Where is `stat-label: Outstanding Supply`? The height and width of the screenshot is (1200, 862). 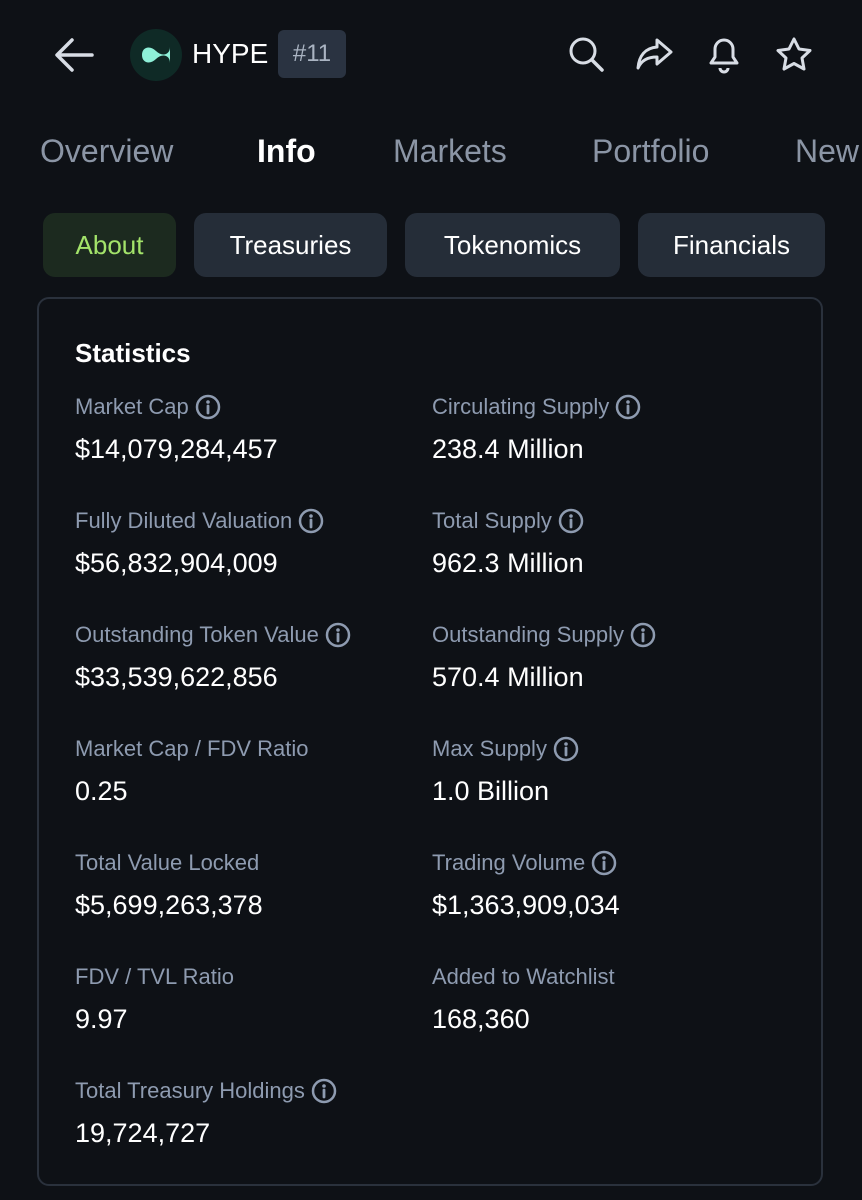
stat-label: Outstanding Supply is located at coordinates (528, 634).